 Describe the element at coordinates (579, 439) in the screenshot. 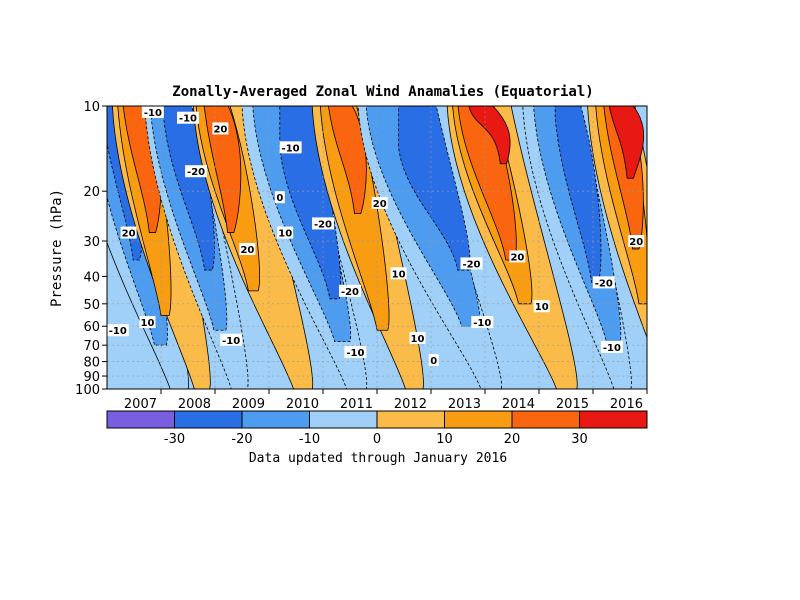

I see `colorbar-tick-label: 30` at that location.